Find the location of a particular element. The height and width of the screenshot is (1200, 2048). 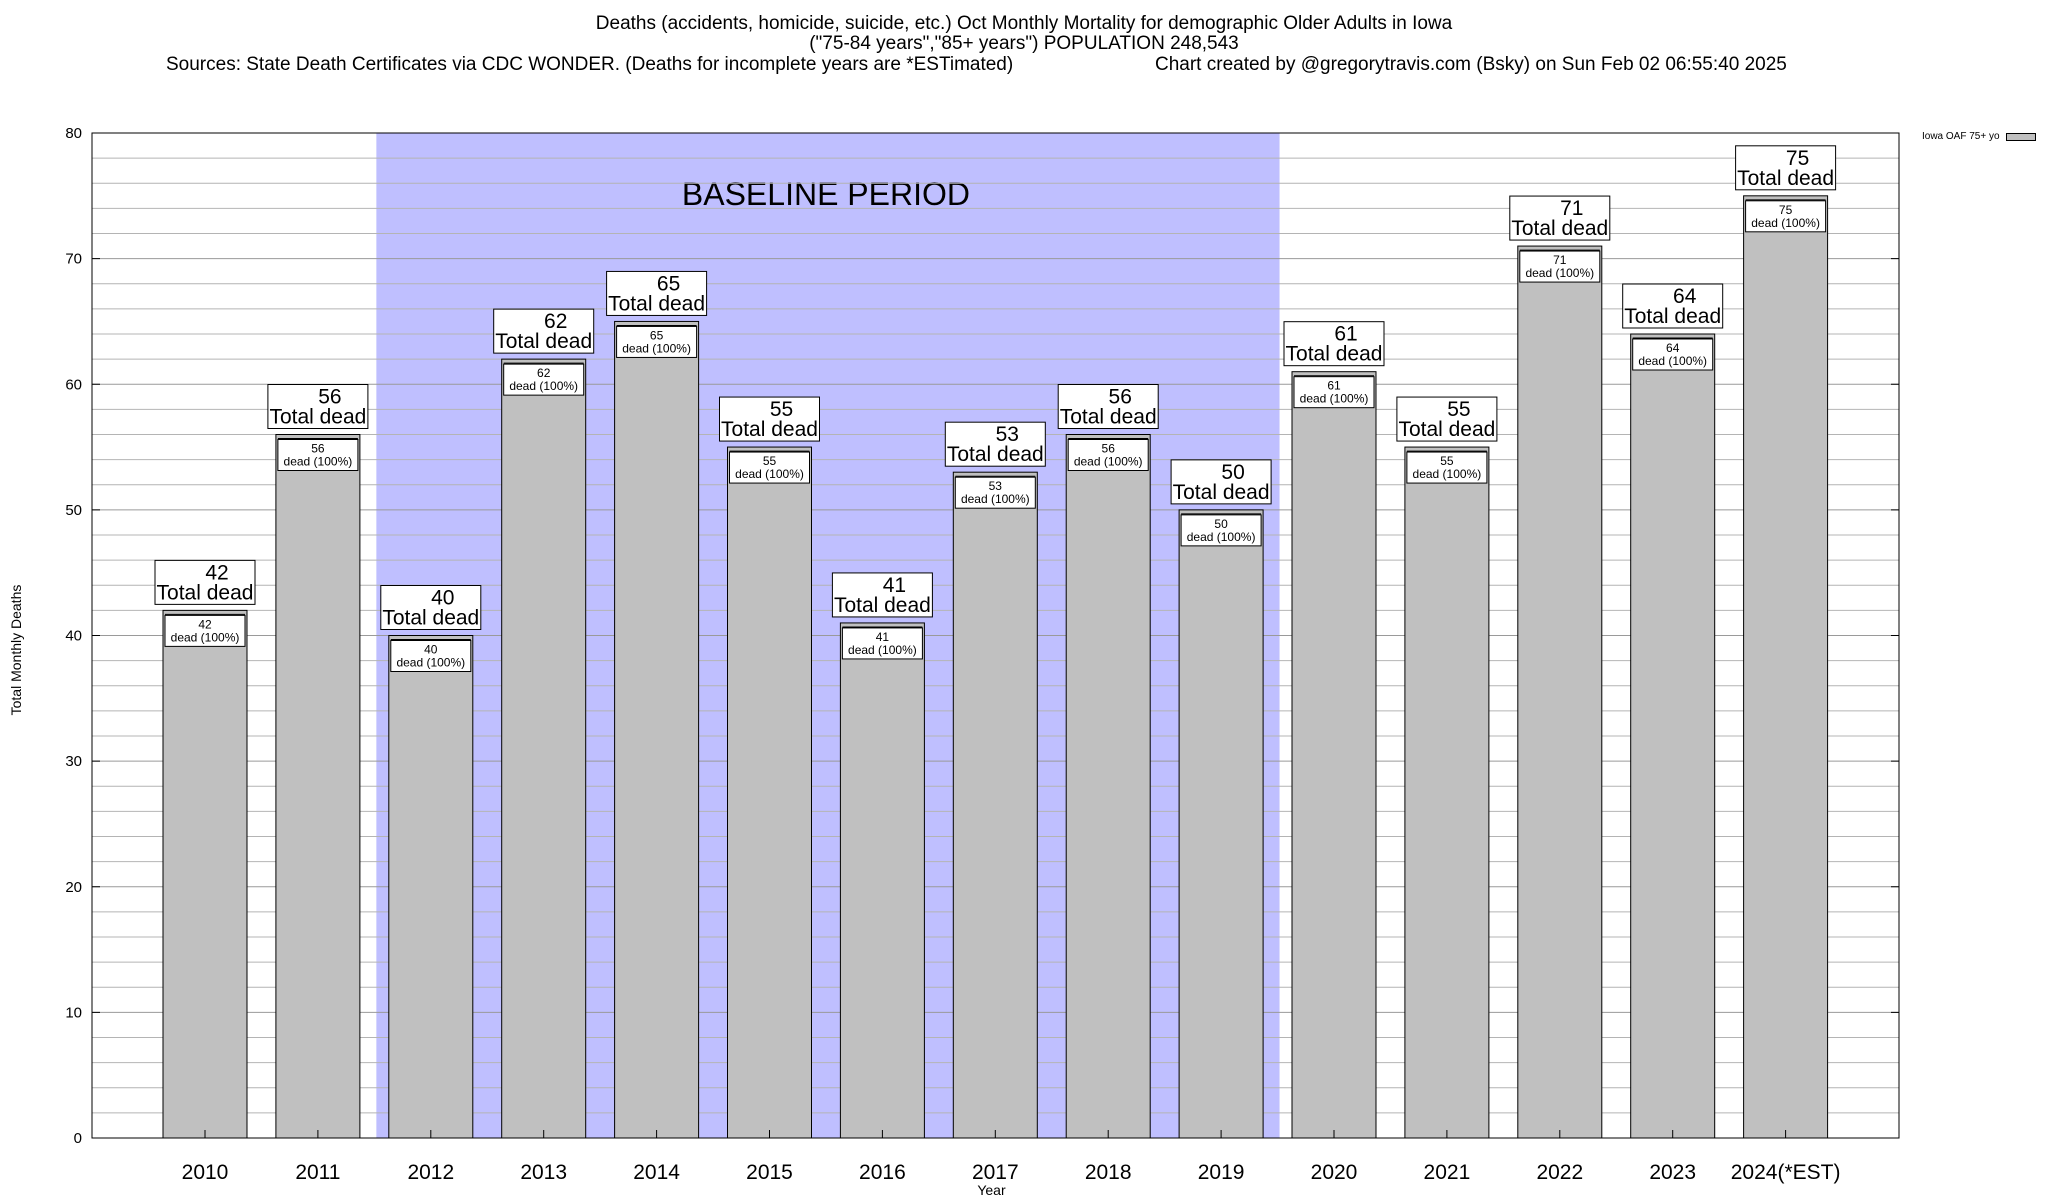

bar-total-value-label: 55 is located at coordinates (1458, 409).